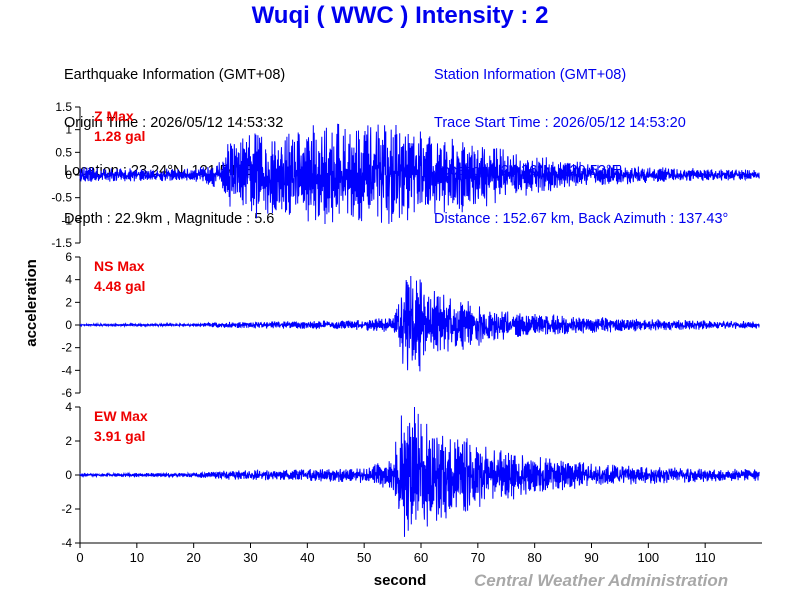 Image resolution: width=800 pixels, height=600 pixels. What do you see at coordinates (66, 370) in the screenshot?
I see `ns-y-tick-label: -4` at bounding box center [66, 370].